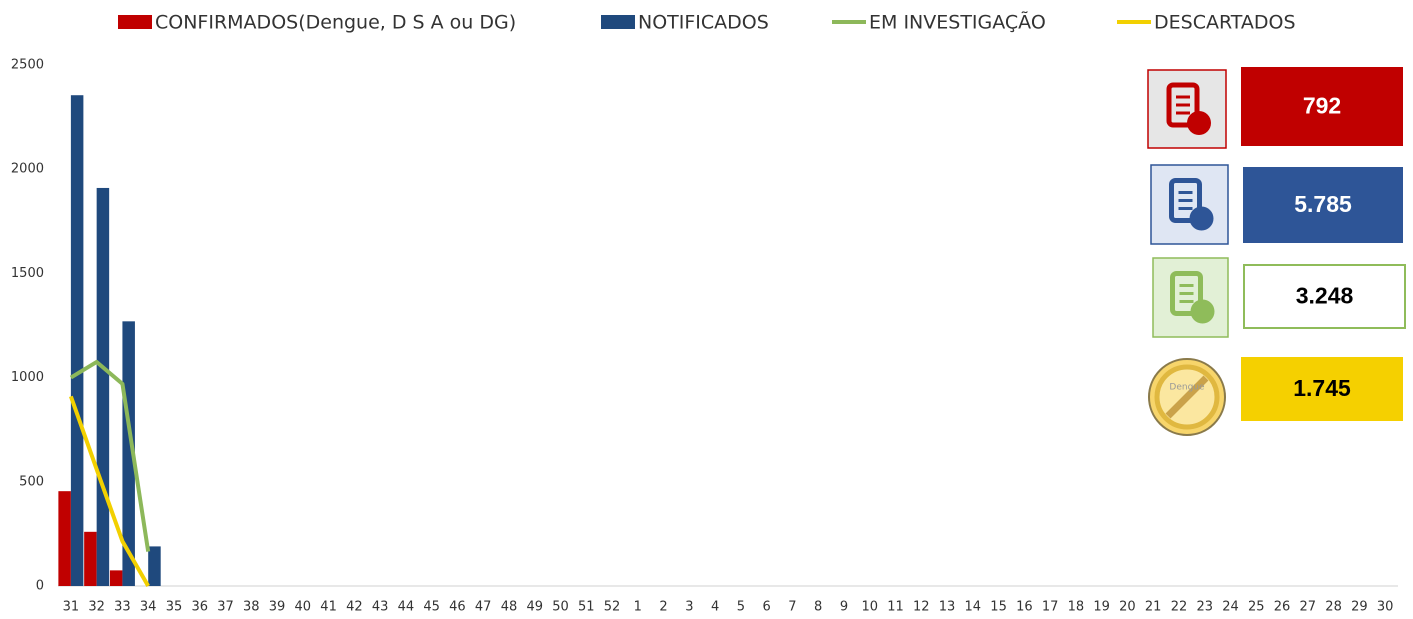 The height and width of the screenshot is (619, 1413). Describe the element at coordinates (40, 586) in the screenshot. I see `y-tick-label: 0` at that location.